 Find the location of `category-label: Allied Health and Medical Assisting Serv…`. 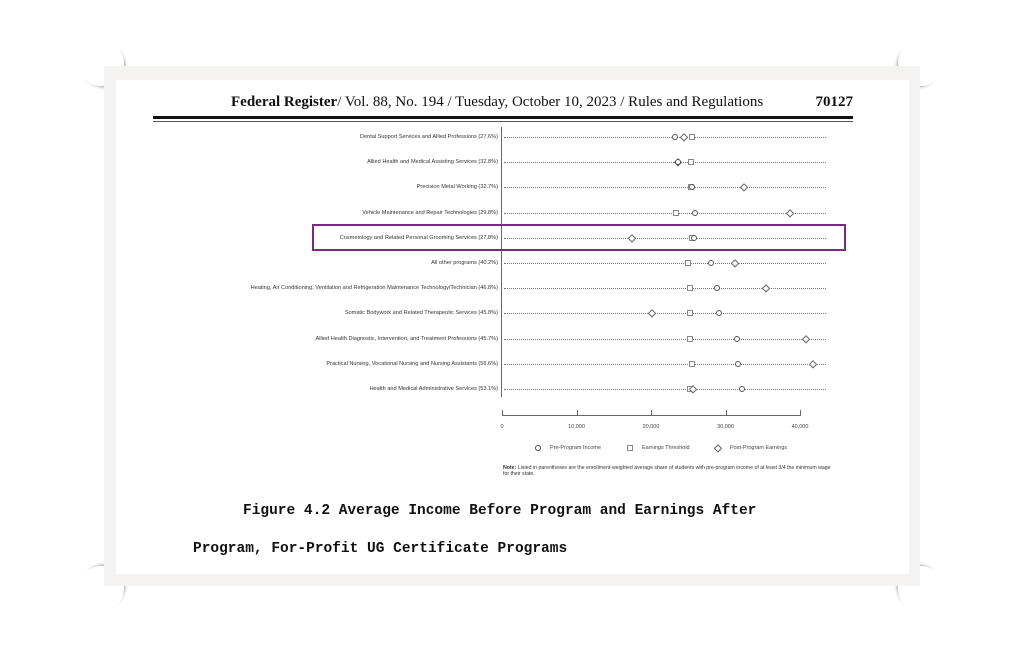

category-label: Allied Health and Medical Assisting Serv… is located at coordinates (432, 162).